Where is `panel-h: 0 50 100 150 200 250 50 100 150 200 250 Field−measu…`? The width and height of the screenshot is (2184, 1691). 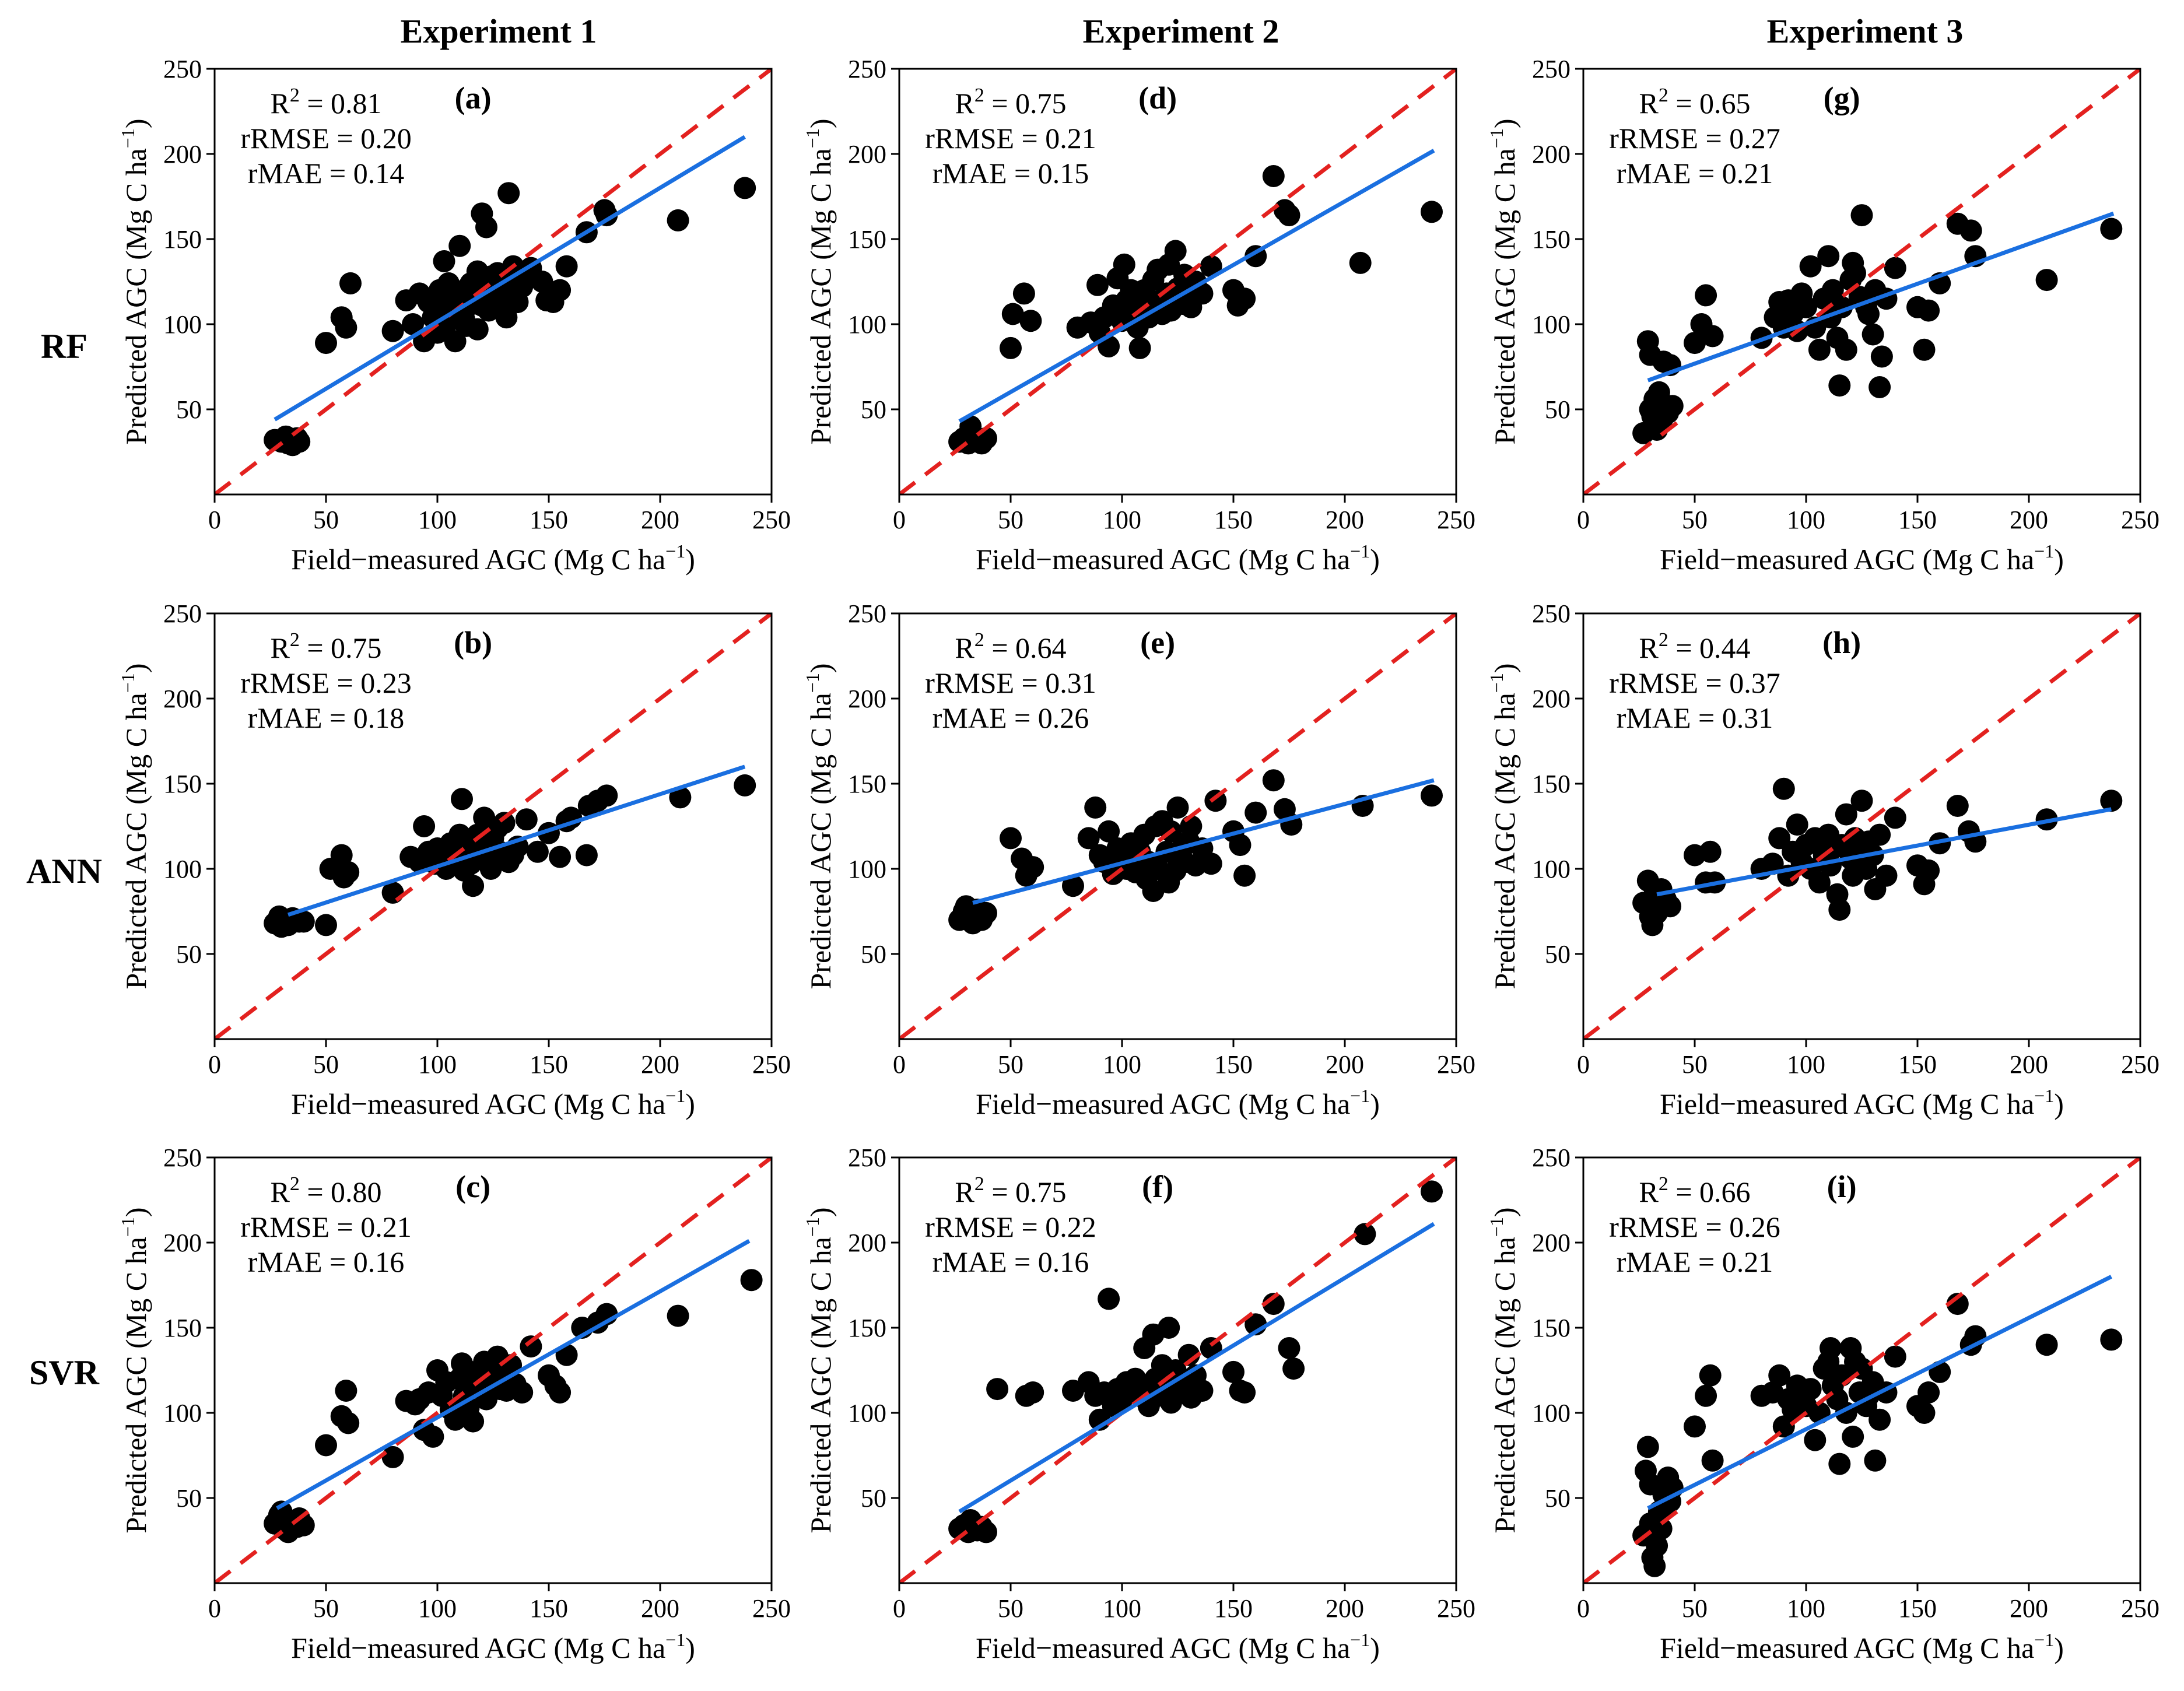
panel-h: 0 50 100 150 200 250 50 100 150 200 250 Field−measu… is located at coordinates (1823, 859).